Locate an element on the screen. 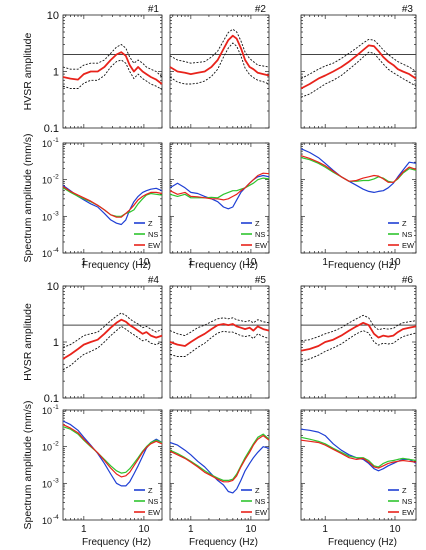 The image size is (426, 550). hvsr-panel-5: #5 is located at coordinates (219, 337).